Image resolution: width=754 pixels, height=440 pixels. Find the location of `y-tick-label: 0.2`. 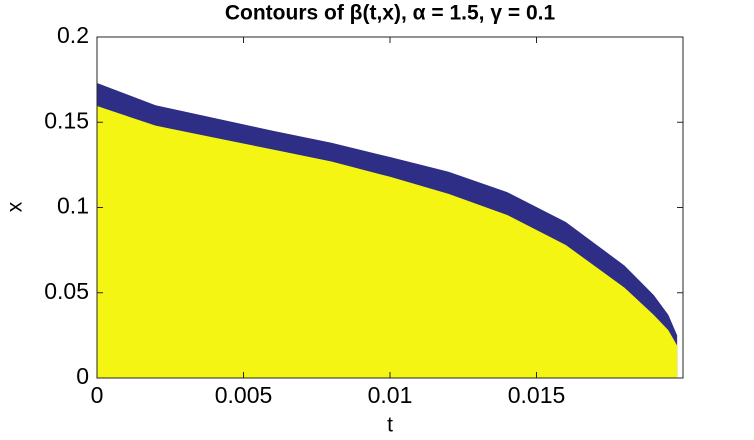

y-tick-label: 0.2 is located at coordinates (73, 35).